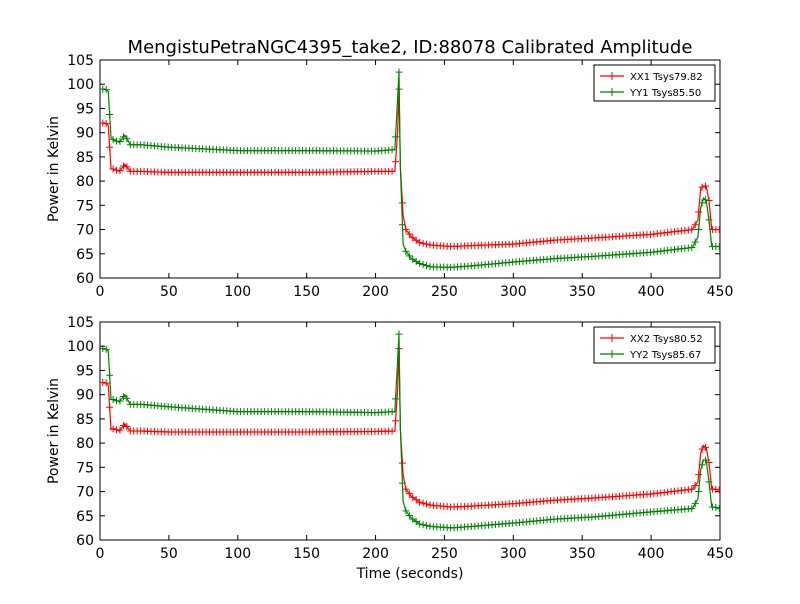 This screenshot has width=800, height=604. I want to click on y-tick-label: 95, so click(85, 109).